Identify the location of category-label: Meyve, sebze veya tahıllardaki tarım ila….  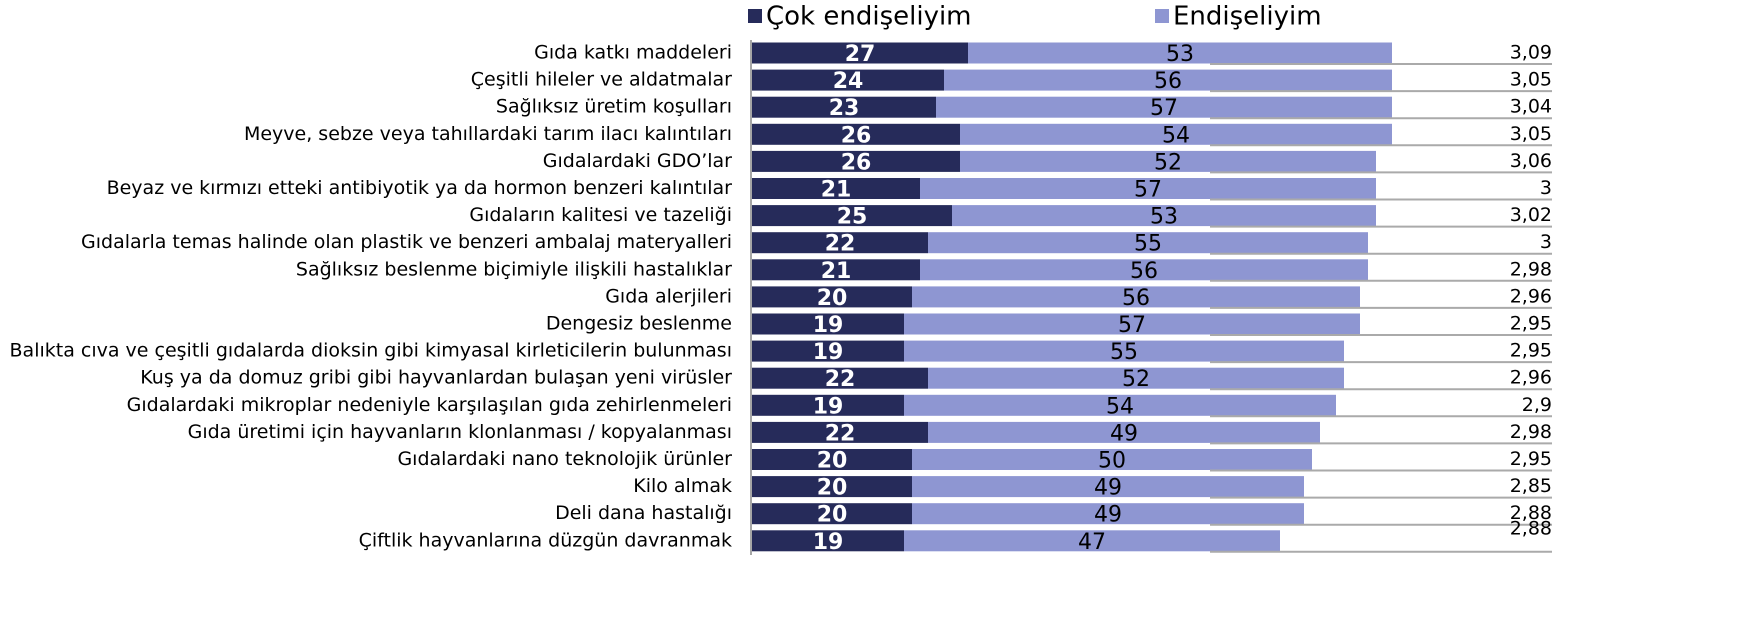
(488, 134).